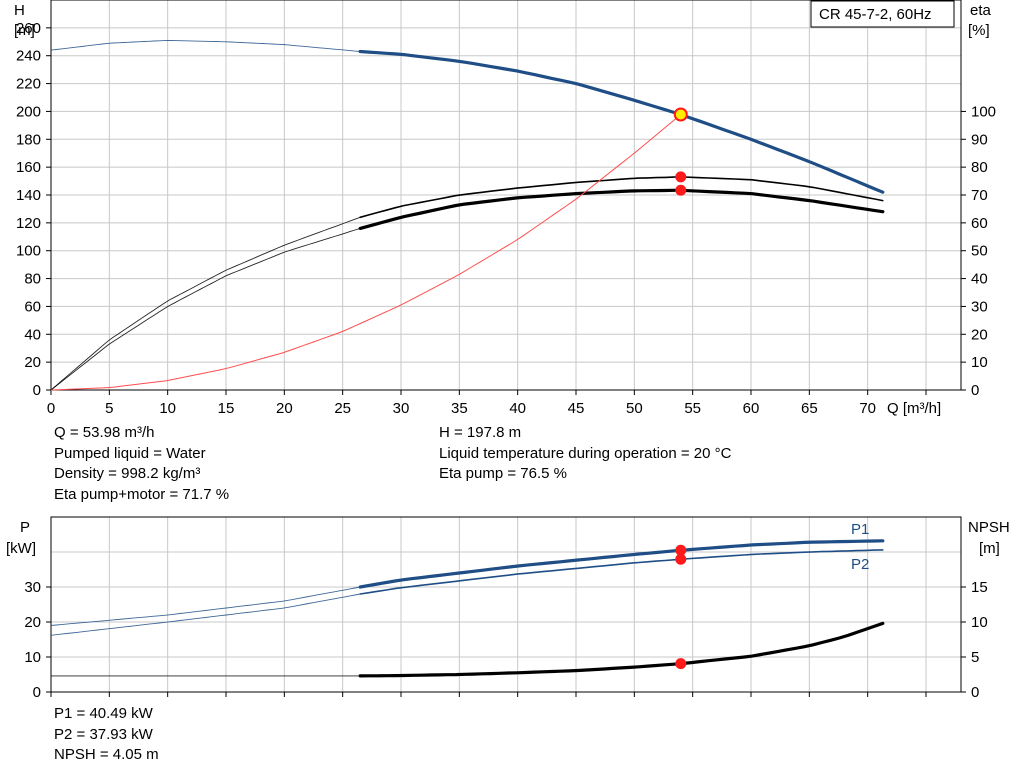 This screenshot has height=781, width=1024. What do you see at coordinates (860, 564) in the screenshot?
I see `p2-curve-label: P2` at bounding box center [860, 564].